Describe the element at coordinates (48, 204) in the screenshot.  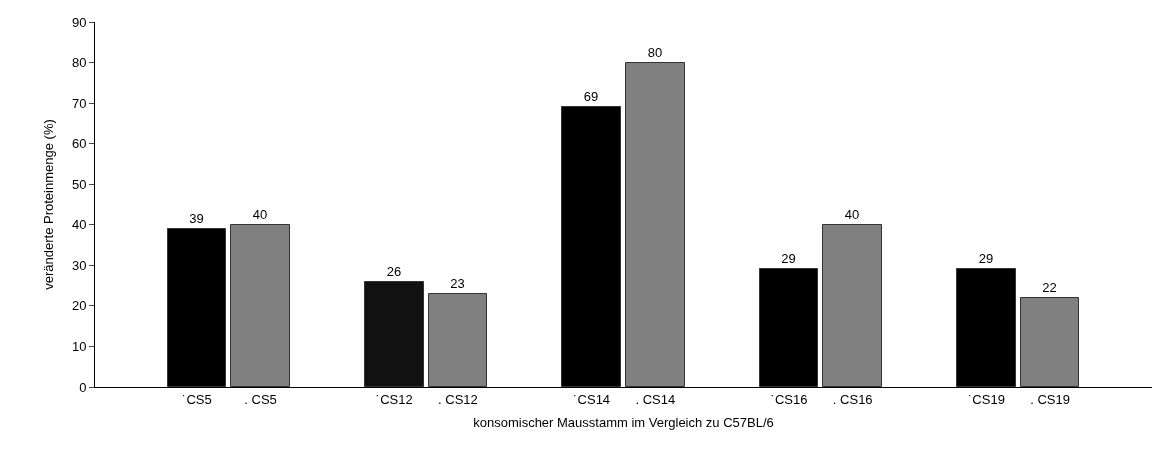
I see `y-axis-title: veränderte Proteinmenge (%)` at that location.